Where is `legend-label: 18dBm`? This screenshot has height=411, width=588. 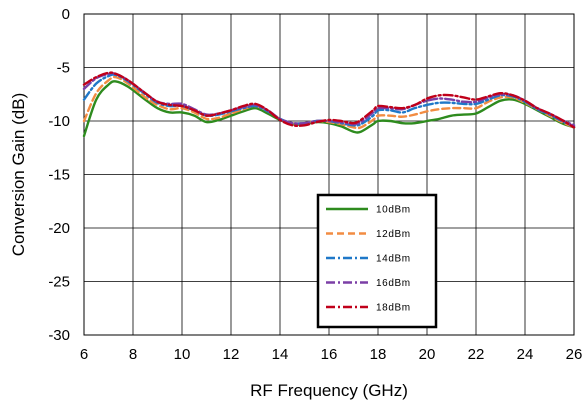
legend-label: 18dBm is located at coordinates (393, 308).